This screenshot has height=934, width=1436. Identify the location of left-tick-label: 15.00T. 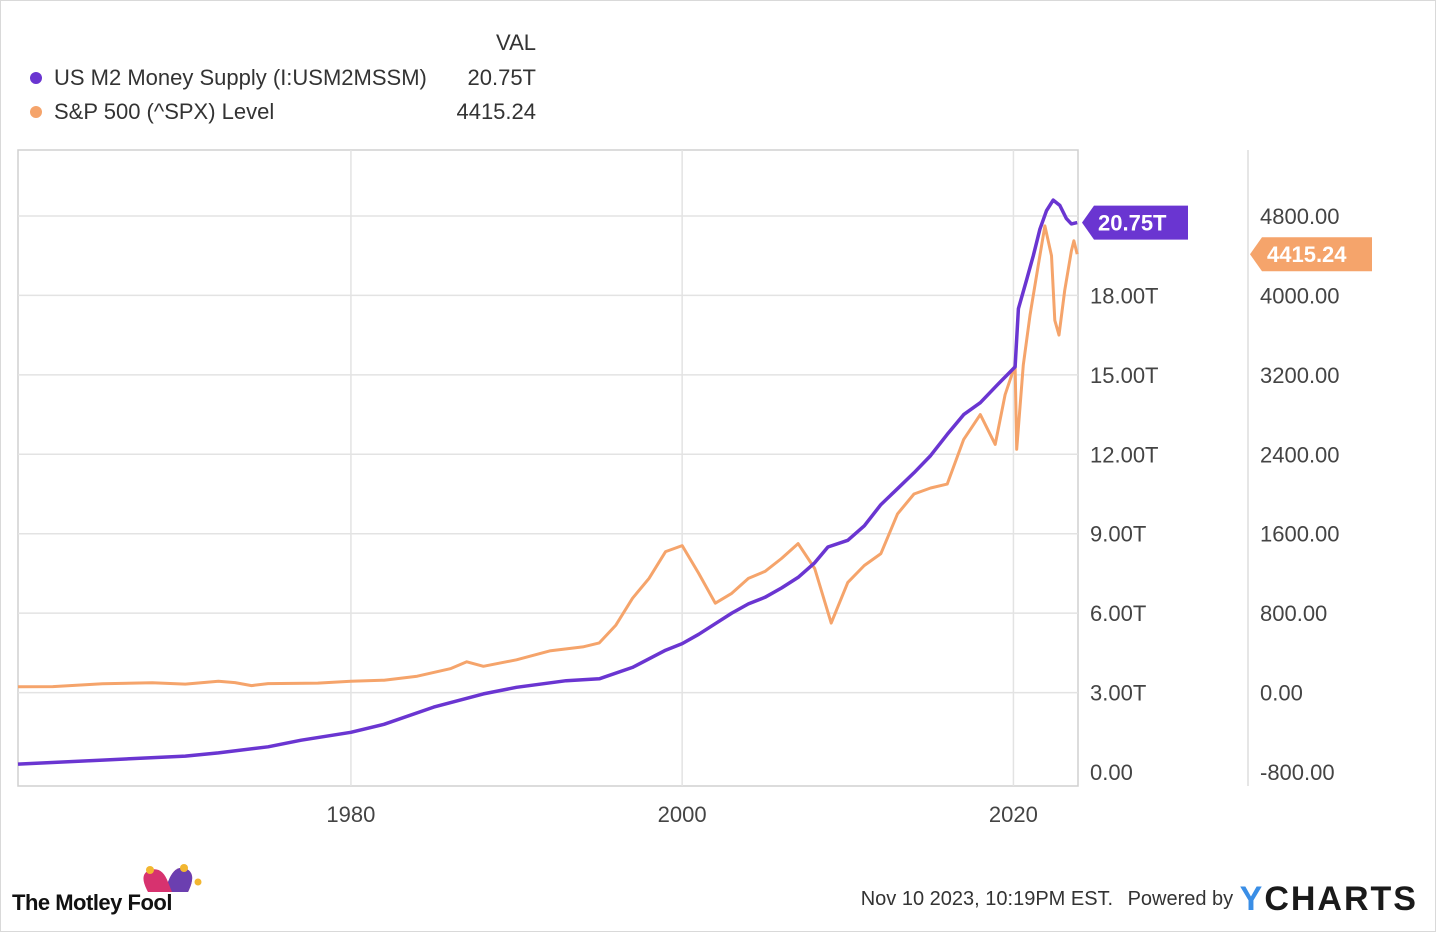
(1124, 375).